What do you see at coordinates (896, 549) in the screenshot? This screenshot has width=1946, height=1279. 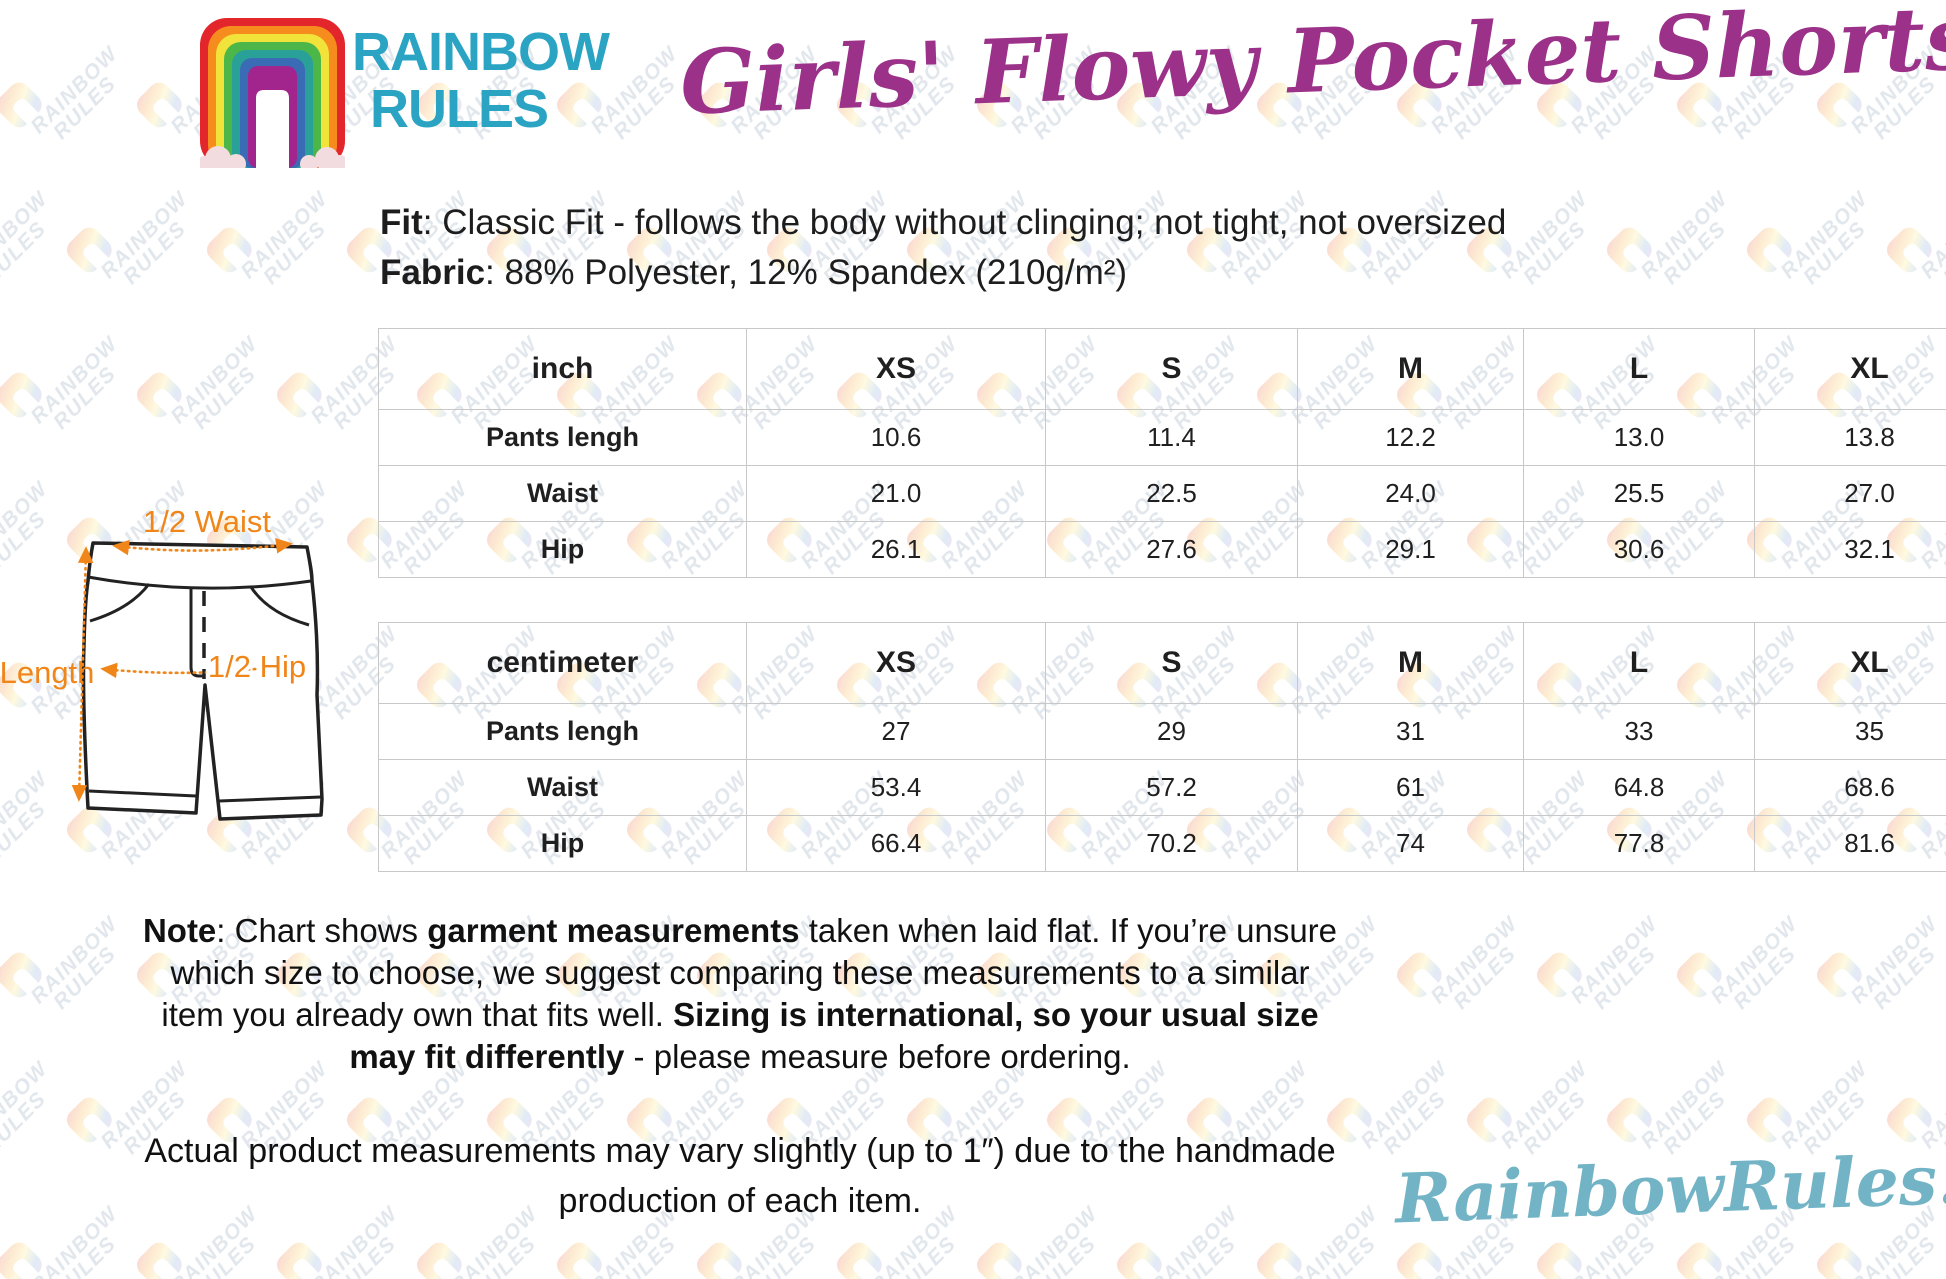 I see `measurement-value: 26.1` at bounding box center [896, 549].